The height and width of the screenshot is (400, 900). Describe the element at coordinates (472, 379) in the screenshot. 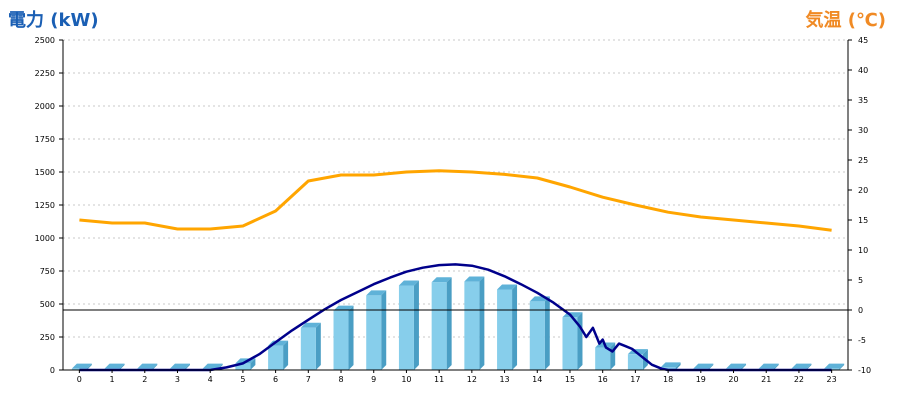

I see `x-tick-label: 12` at that location.